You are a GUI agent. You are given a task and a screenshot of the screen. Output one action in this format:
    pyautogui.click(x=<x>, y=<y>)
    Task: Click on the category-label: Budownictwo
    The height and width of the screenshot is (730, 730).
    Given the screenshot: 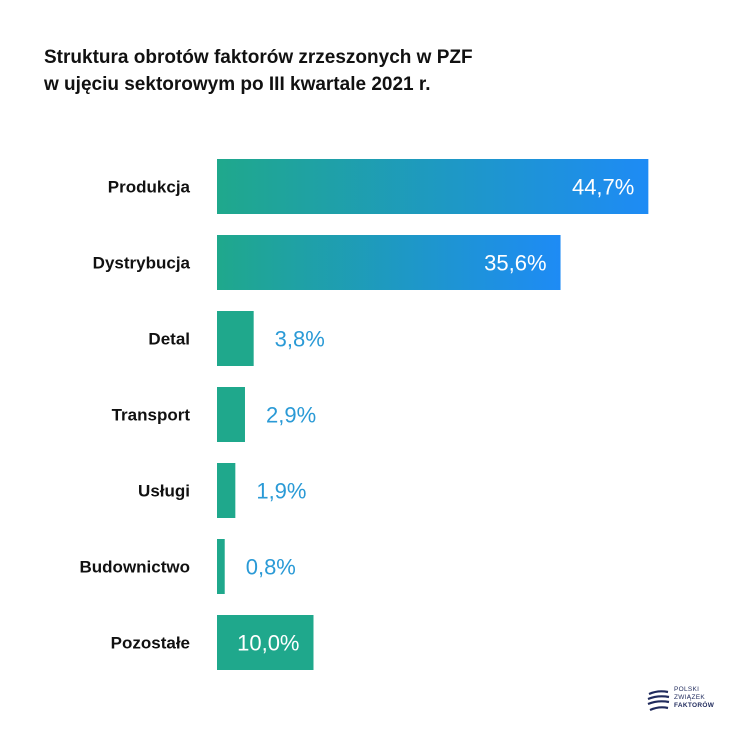 What is the action you would take?
    pyautogui.click(x=135, y=567)
    